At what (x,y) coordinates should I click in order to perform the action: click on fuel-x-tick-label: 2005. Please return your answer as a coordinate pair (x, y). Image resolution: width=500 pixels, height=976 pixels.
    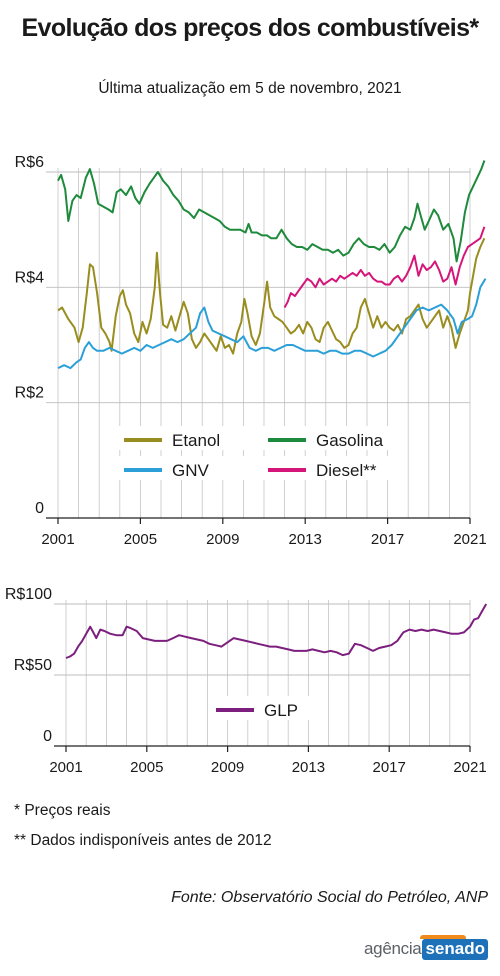
    Looking at the image, I should click on (140, 539).